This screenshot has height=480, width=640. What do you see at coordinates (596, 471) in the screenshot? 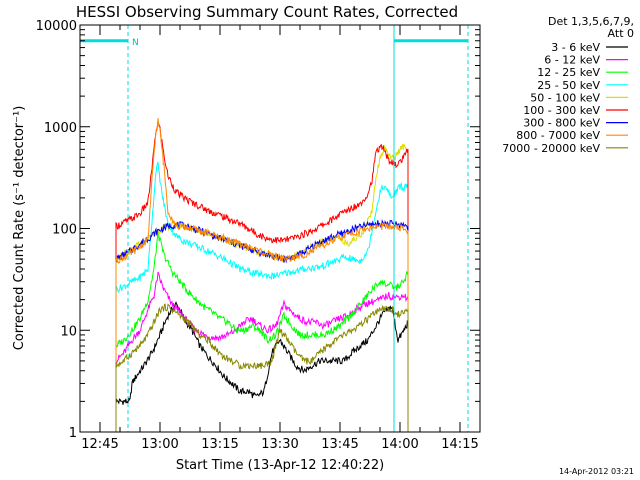
I see `footer-timestamp: 14-Apr-2012 03:21` at bounding box center [596, 471].